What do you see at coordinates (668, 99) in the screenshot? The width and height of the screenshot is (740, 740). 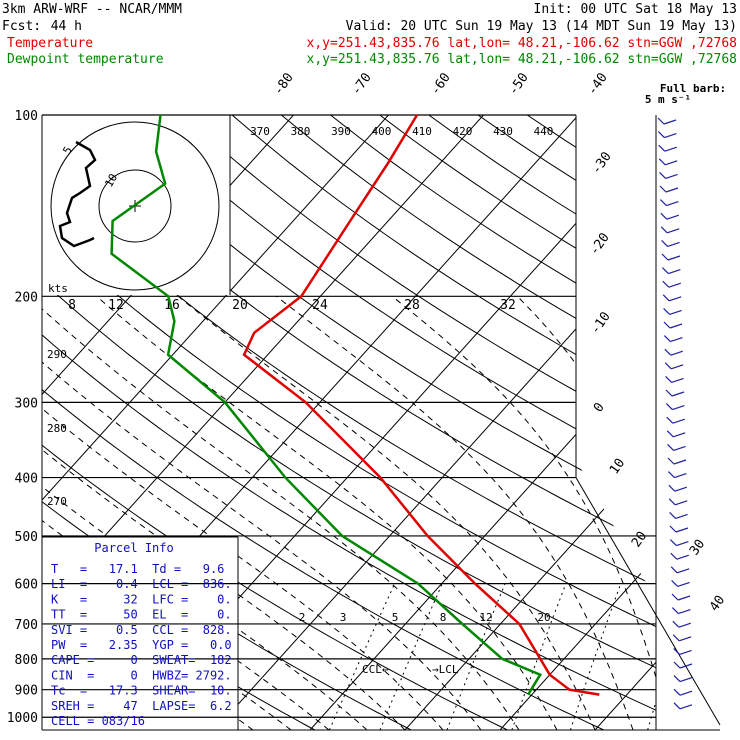 I see `barb-legend-line2: 5 m s⁻¹` at bounding box center [668, 99].